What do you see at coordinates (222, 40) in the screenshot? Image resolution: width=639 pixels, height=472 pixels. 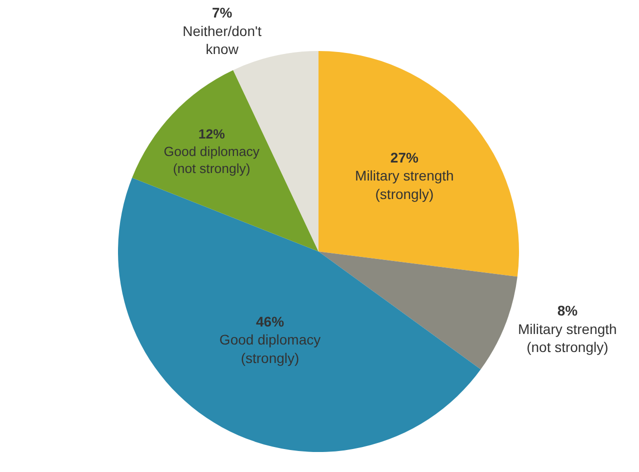 I see `slice-label: Neither/don't know` at bounding box center [222, 40].